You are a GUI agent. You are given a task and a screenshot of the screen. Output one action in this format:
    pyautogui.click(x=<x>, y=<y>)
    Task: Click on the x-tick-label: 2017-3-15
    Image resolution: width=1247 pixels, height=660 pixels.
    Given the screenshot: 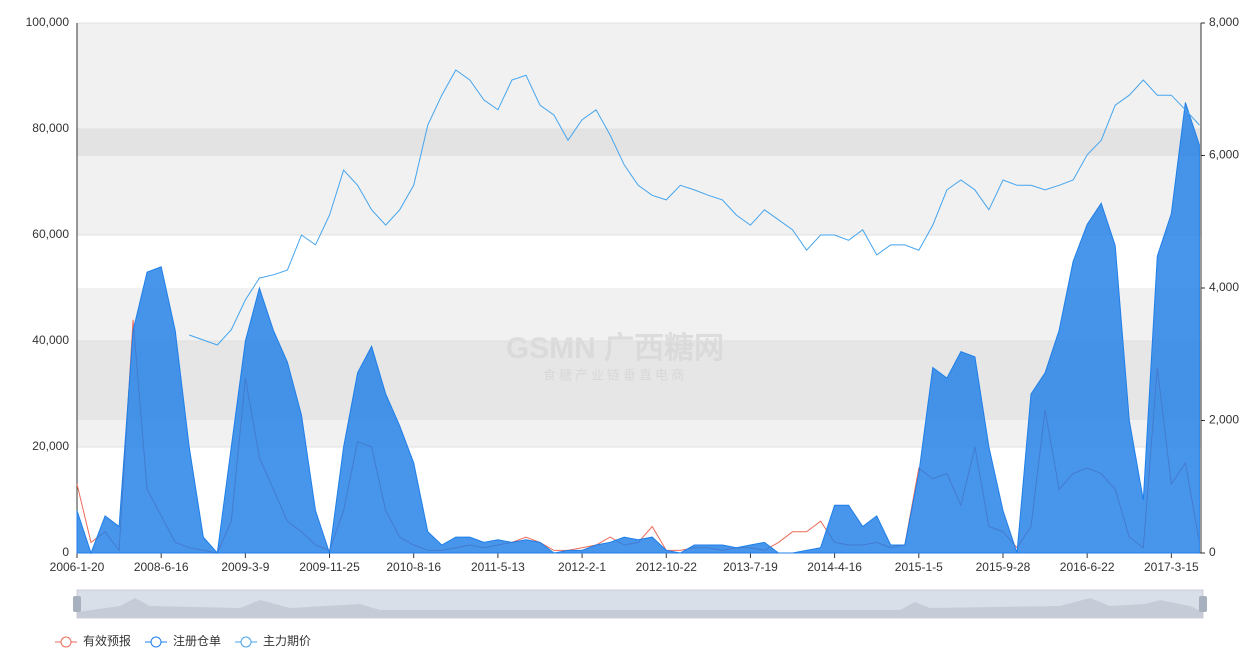 What is the action you would take?
    pyautogui.click(x=1171, y=567)
    